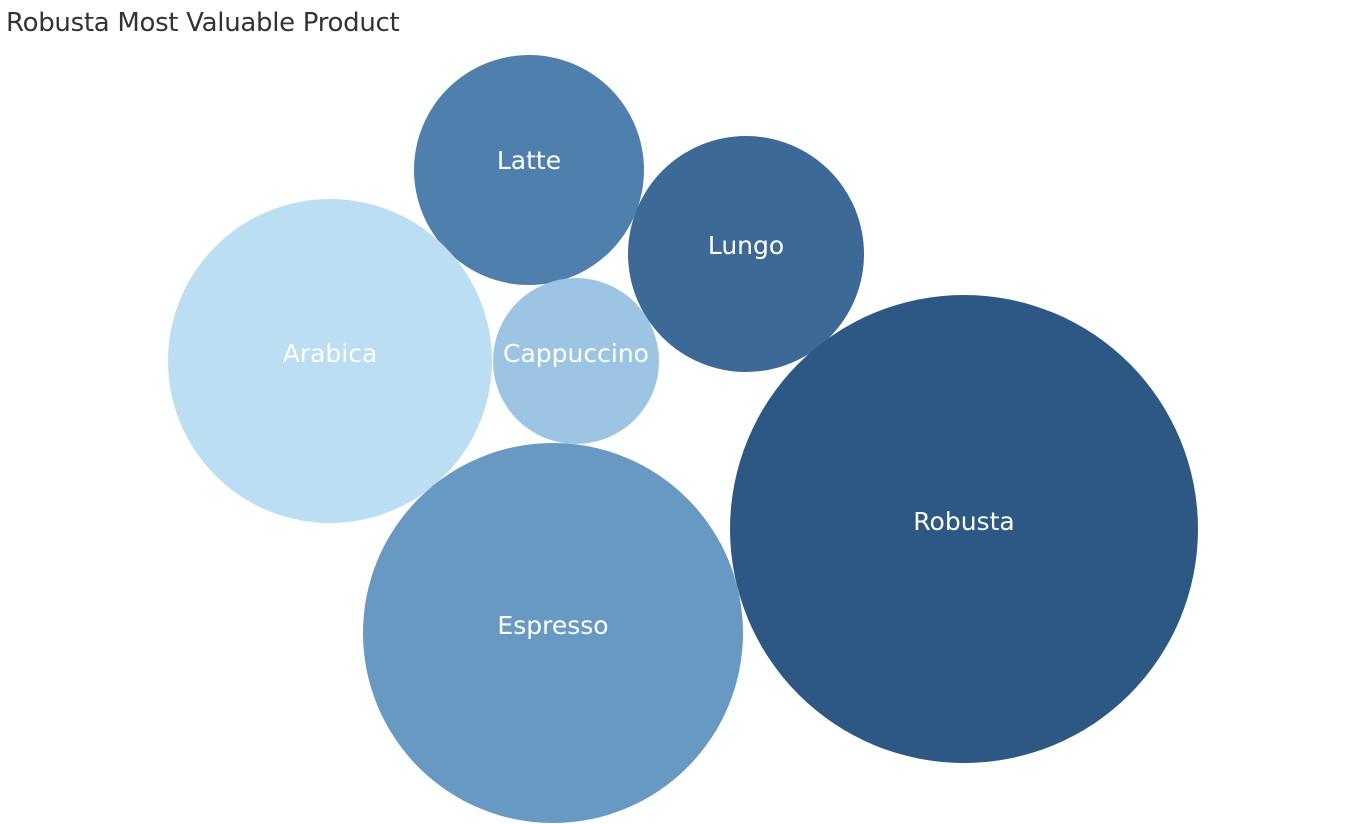 The height and width of the screenshot is (824, 1366). Describe the element at coordinates (552, 625) in the screenshot. I see `bubble-label-espresso: Espresso` at that location.